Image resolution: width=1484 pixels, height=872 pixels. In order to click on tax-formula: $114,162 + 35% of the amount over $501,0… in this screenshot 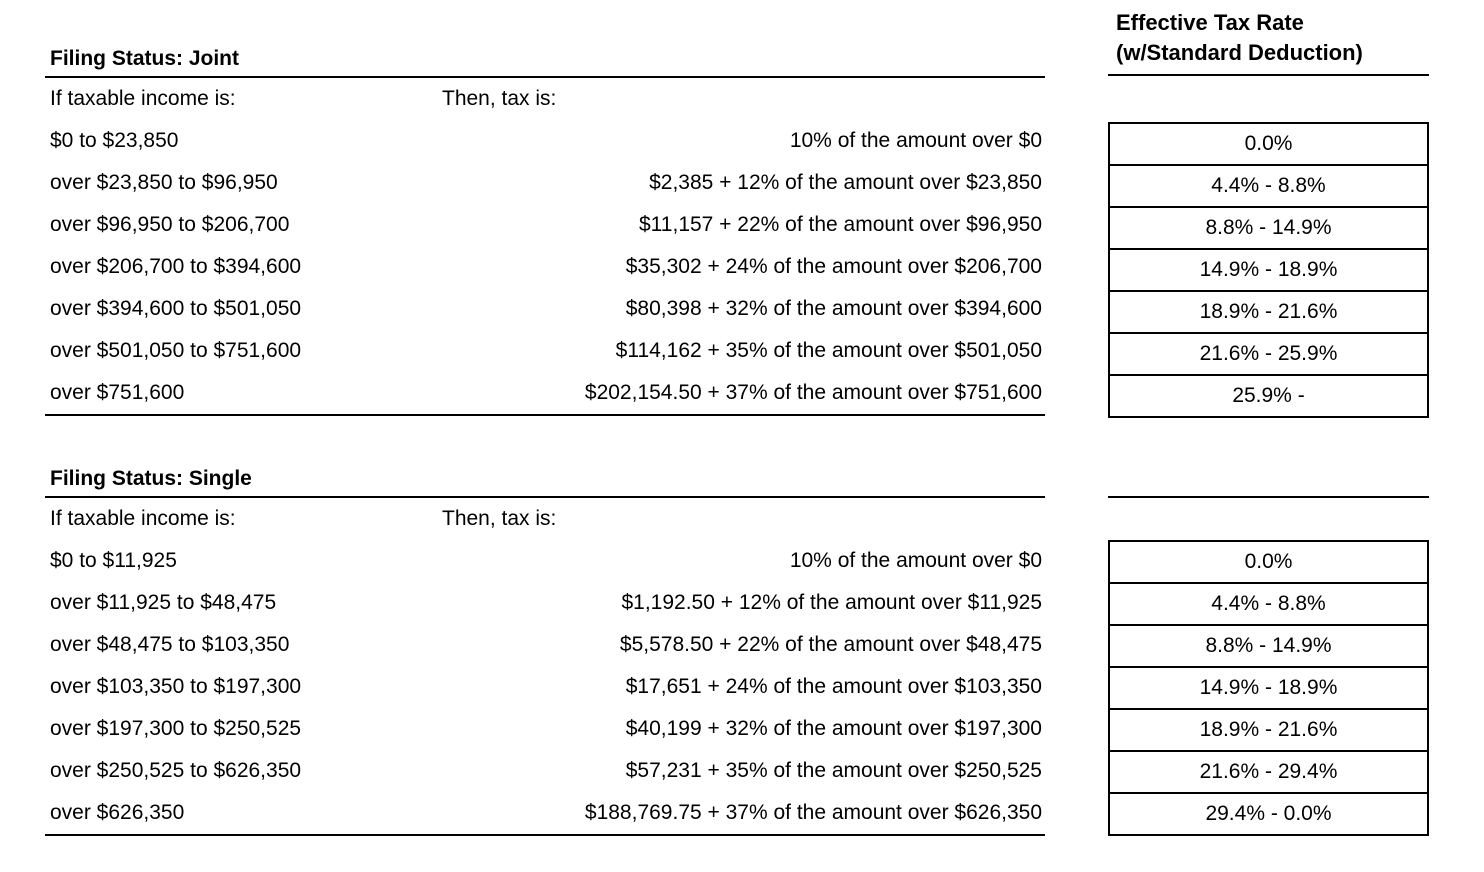, I will do `click(828, 350)`.